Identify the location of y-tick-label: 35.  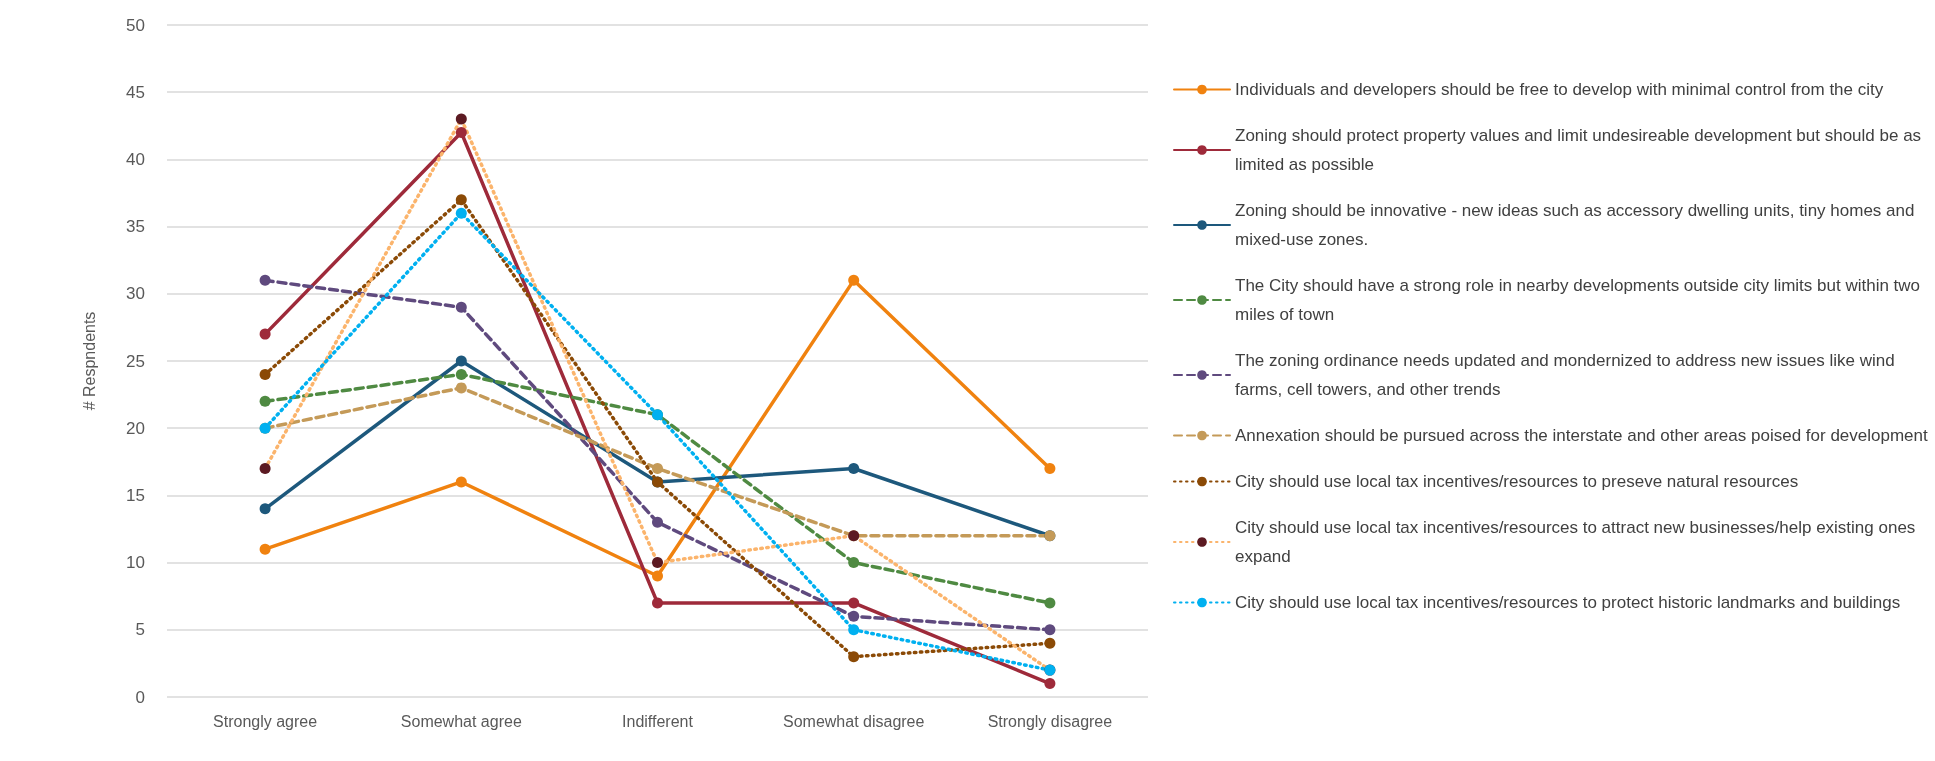
(135, 227).